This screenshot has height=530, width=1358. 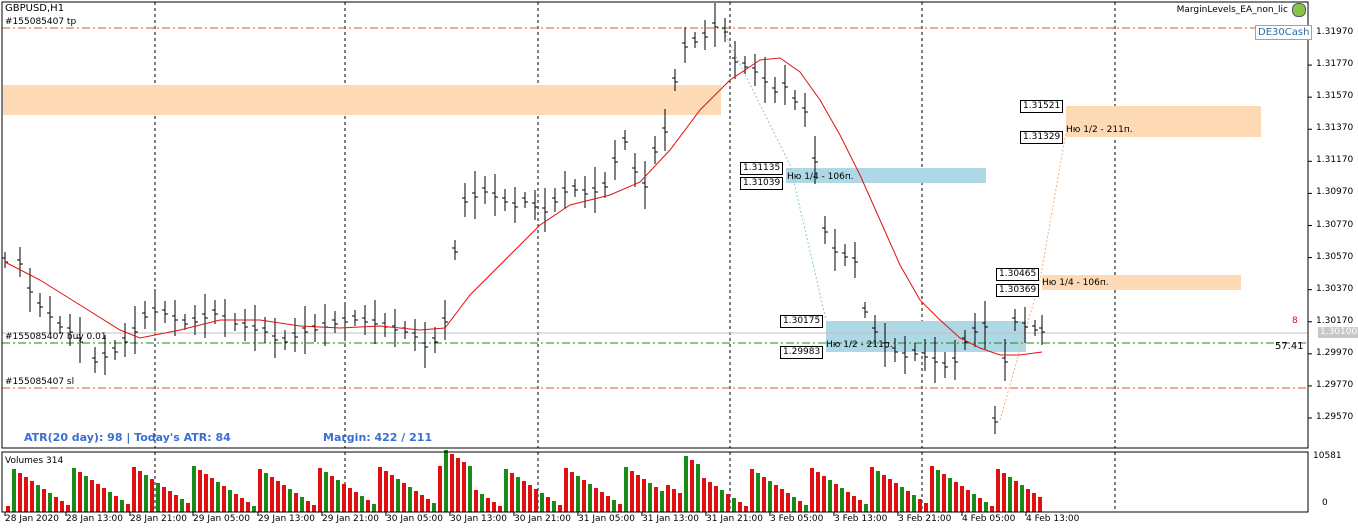 I want to click on low-zone-bottom-price: 1.29983, so click(x=802, y=352).